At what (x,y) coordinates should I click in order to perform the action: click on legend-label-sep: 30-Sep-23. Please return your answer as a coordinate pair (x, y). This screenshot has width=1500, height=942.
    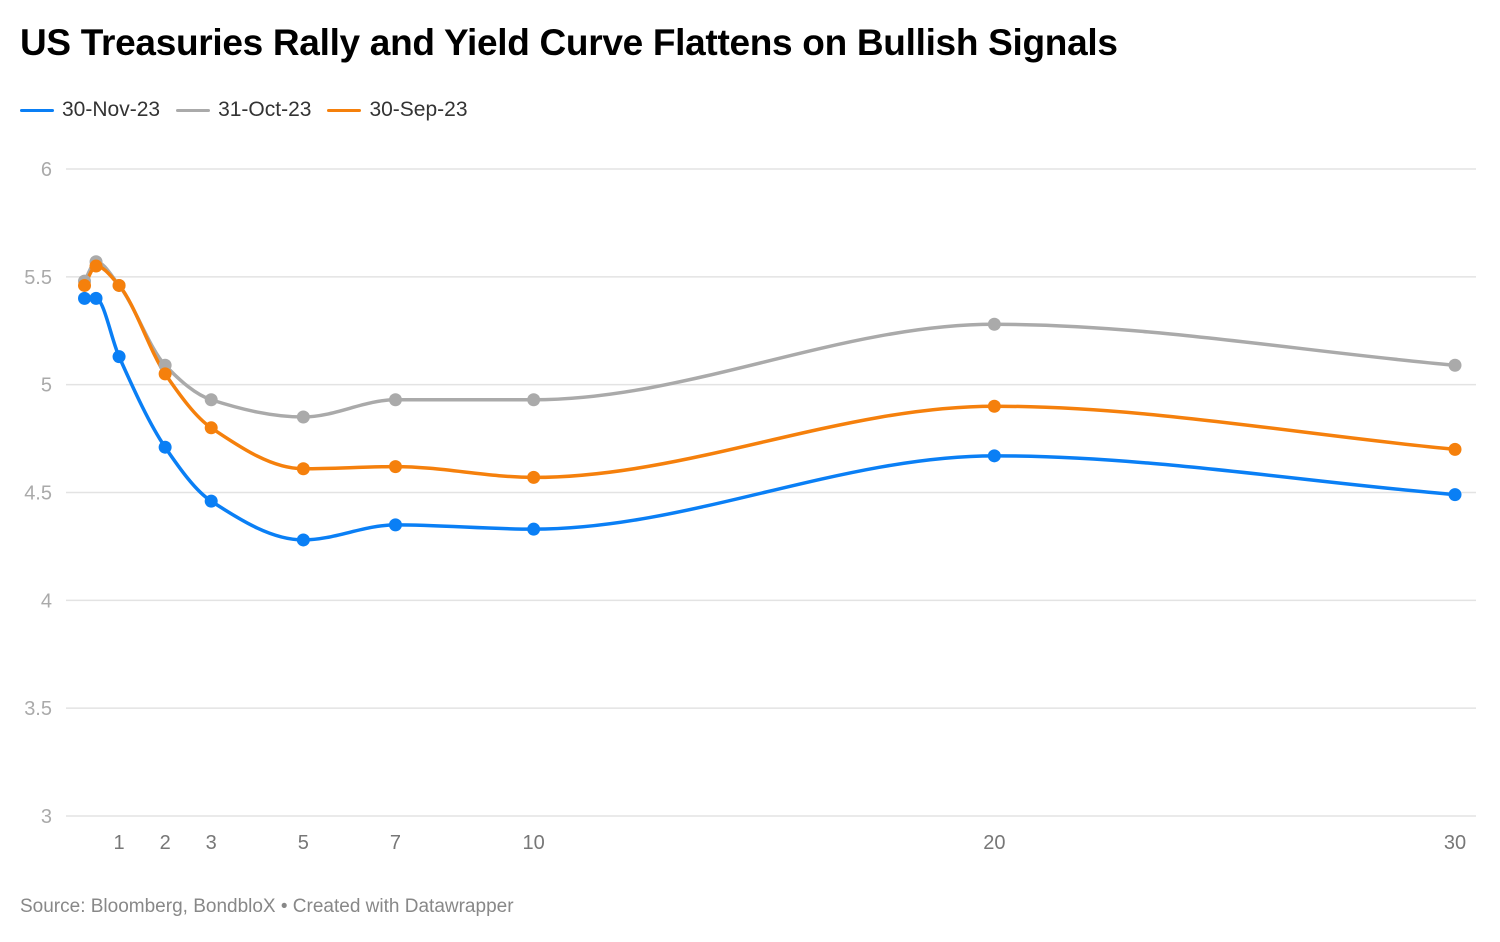
    Looking at the image, I should click on (418, 109).